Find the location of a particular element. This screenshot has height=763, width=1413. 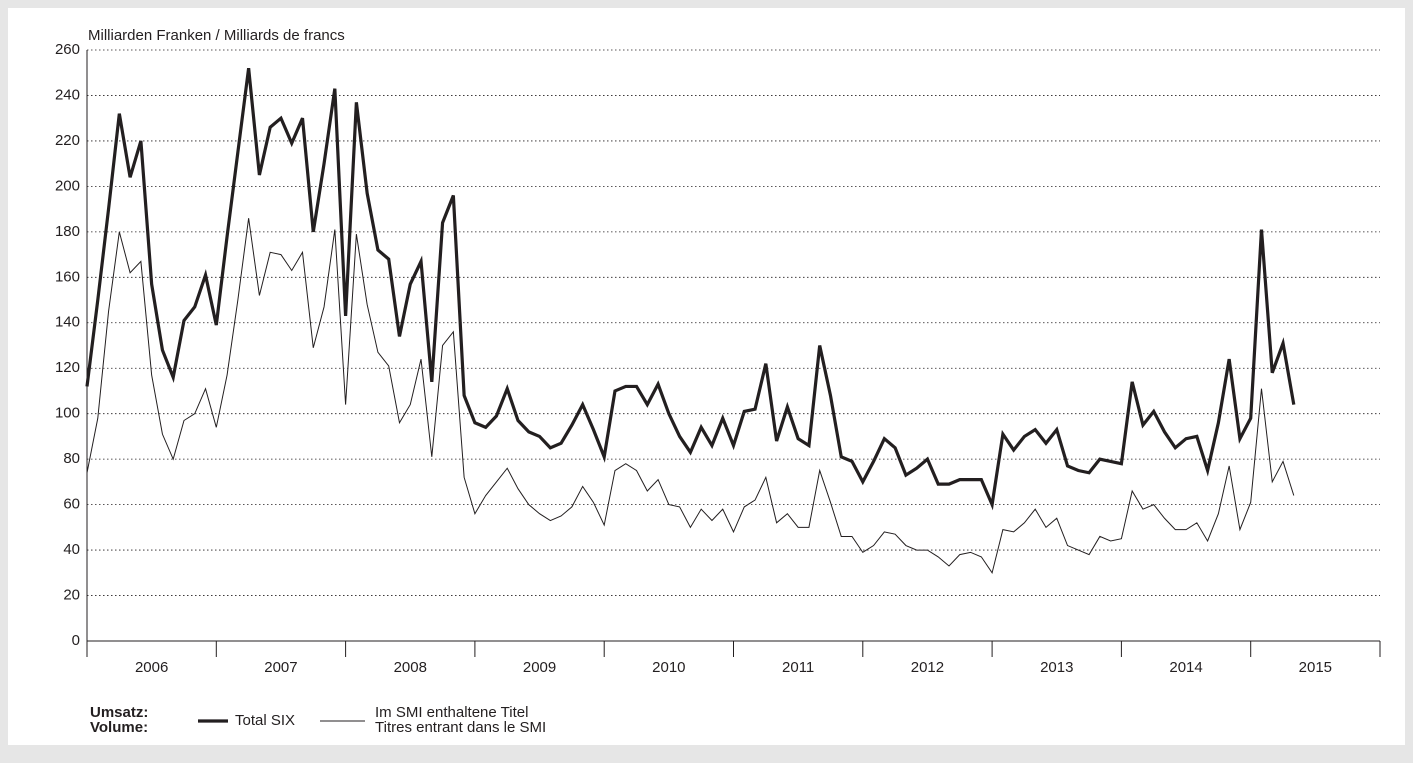

y-tick-label: 80 is located at coordinates (71, 458).